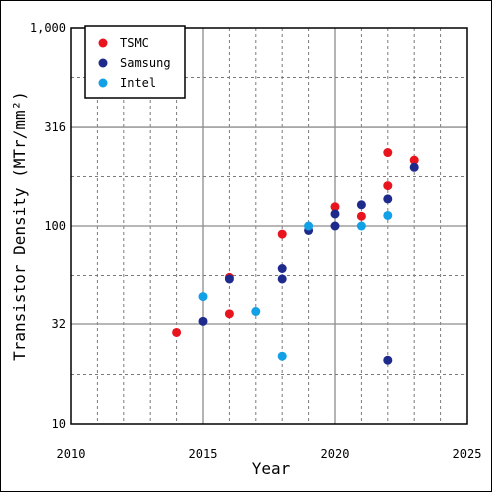  I want to click on x-tick-label: 2010, so click(71, 454).